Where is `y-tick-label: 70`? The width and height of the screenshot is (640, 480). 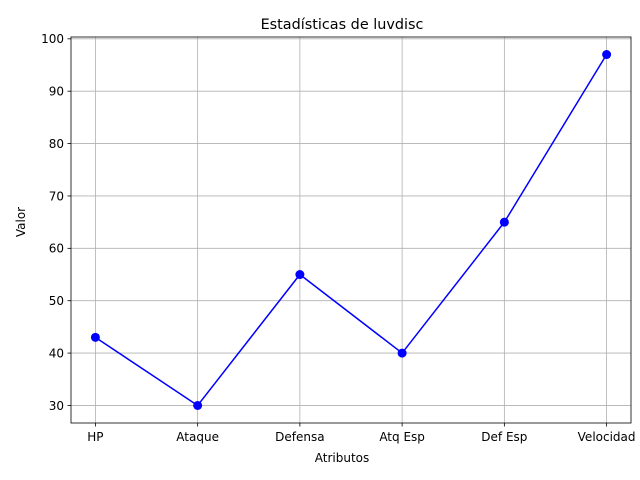
y-tick-label: 70 is located at coordinates (56, 196).